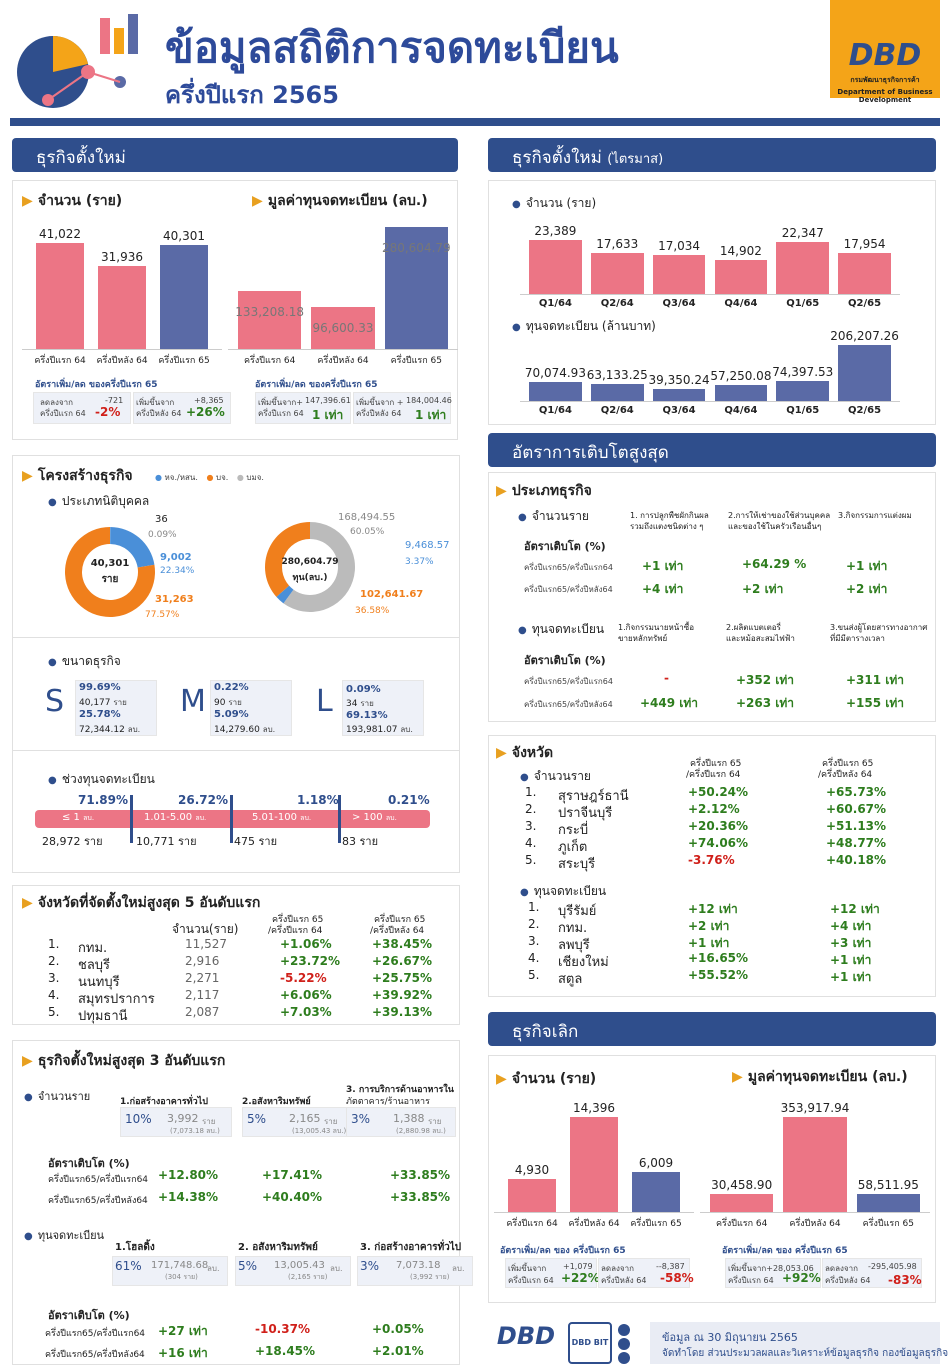 The width and height of the screenshot is (950, 1372). What do you see at coordinates (421, 1131) in the screenshot?
I see `item-sub: (2,880.98 ลบ.)` at bounding box center [421, 1131].